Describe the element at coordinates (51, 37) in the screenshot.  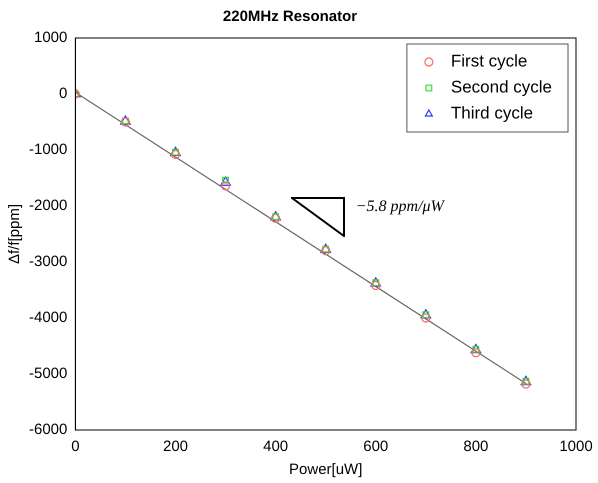
I see `y-tick-label: 1000` at that location.